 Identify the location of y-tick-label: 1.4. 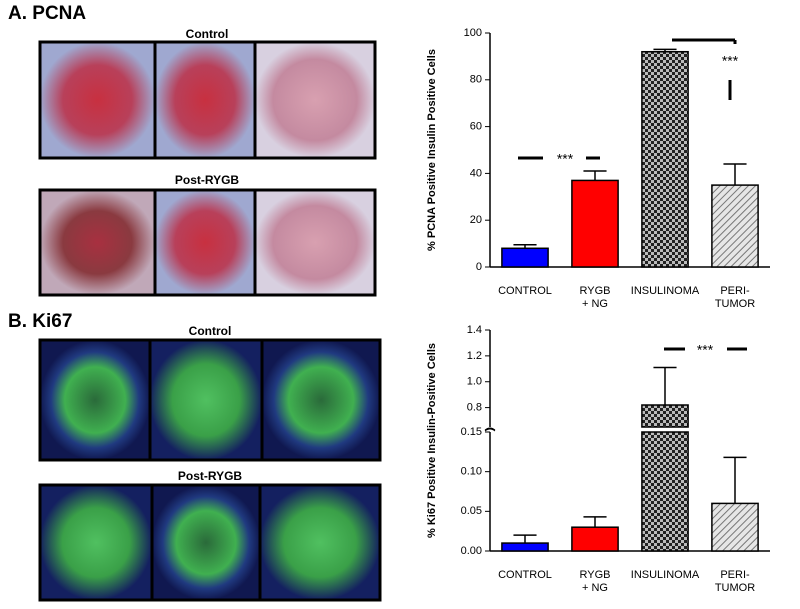
(474, 330).